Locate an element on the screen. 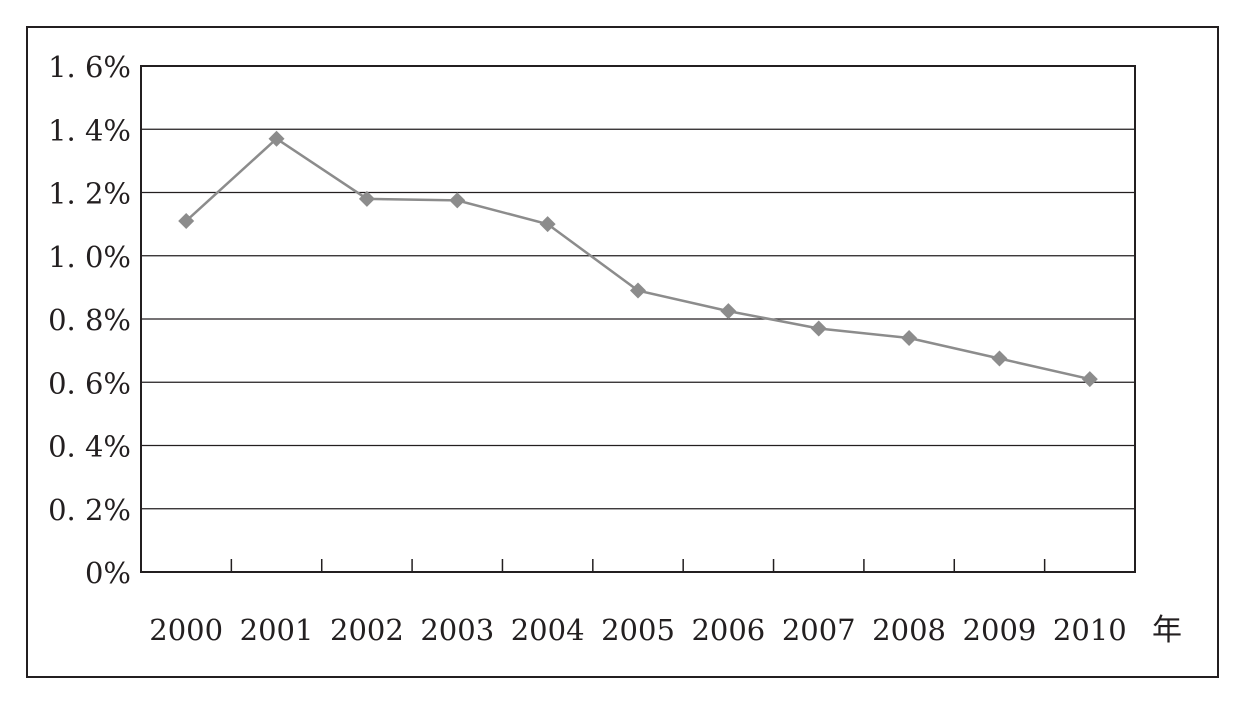 This screenshot has width=1252, height=710. y-tick-label-6: 1. 2% is located at coordinates (89, 194).